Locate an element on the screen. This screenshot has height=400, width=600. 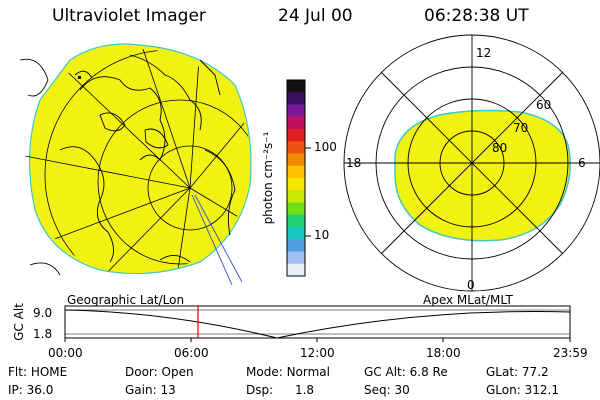
orbit-x-tick: 06:00 is located at coordinates (191, 353).